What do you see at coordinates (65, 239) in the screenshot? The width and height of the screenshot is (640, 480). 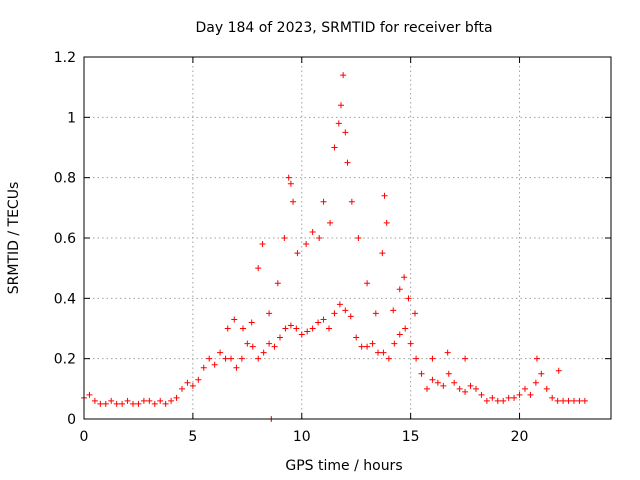 I see `y-tick-label: 0.6` at bounding box center [65, 239].